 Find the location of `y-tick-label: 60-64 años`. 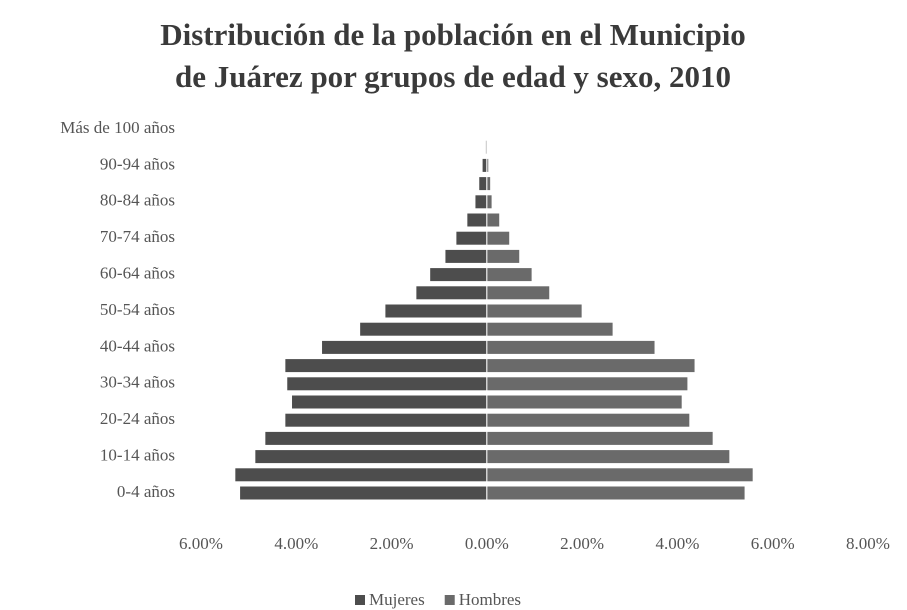

y-tick-label: 60-64 años is located at coordinates (137, 273).